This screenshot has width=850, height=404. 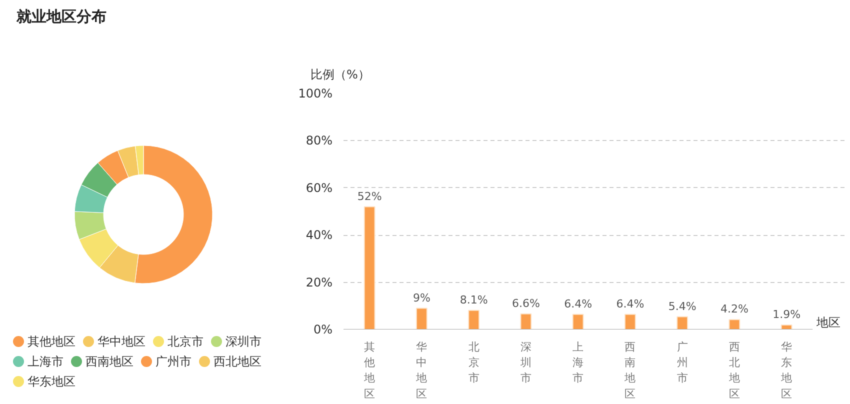 I want to click on y-axis-title: 比例（%）, so click(x=340, y=75).